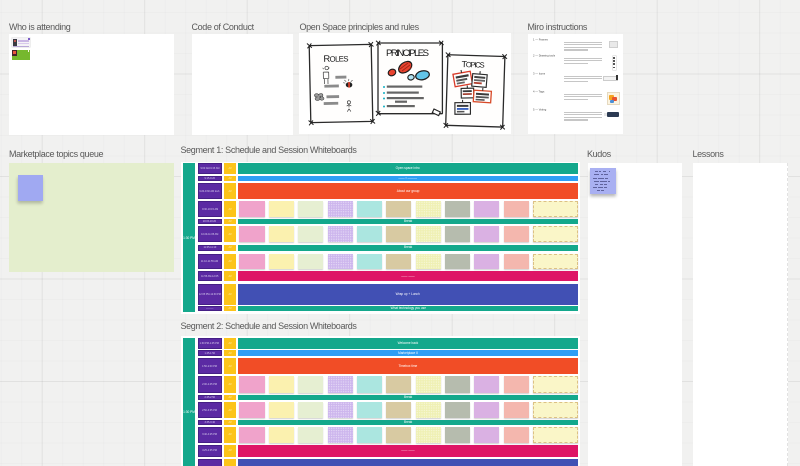  What do you see at coordinates (407, 53) in the screenshot?
I see `svg-text: PRINCIPLES` at bounding box center [407, 53].